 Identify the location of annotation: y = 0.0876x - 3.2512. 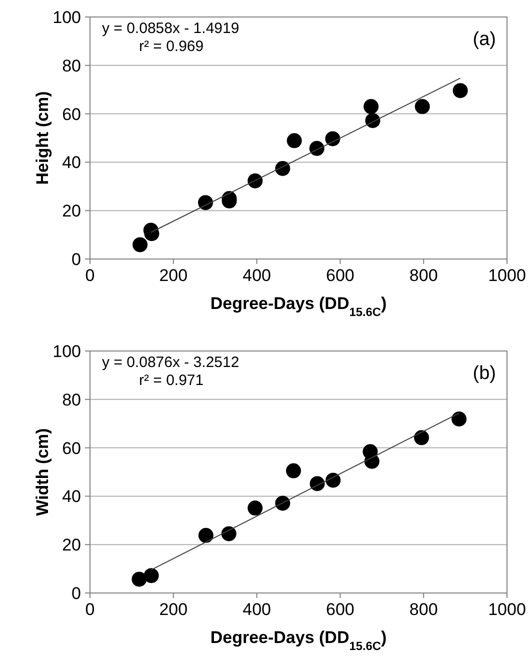
(171, 362).